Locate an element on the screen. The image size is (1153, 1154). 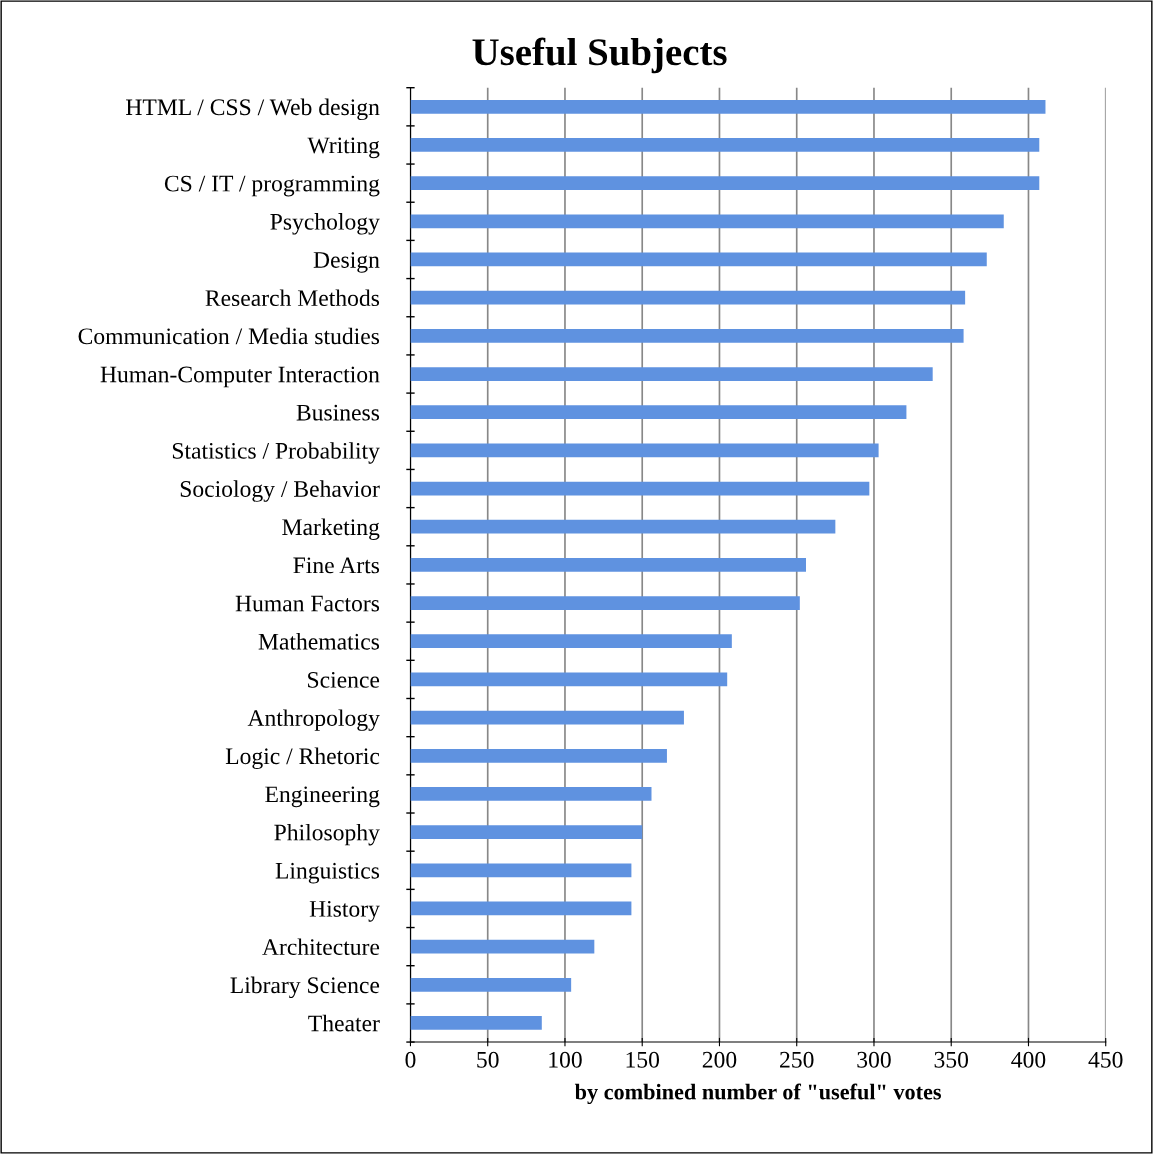
y-tick-label: Library Science is located at coordinates (305, 987).